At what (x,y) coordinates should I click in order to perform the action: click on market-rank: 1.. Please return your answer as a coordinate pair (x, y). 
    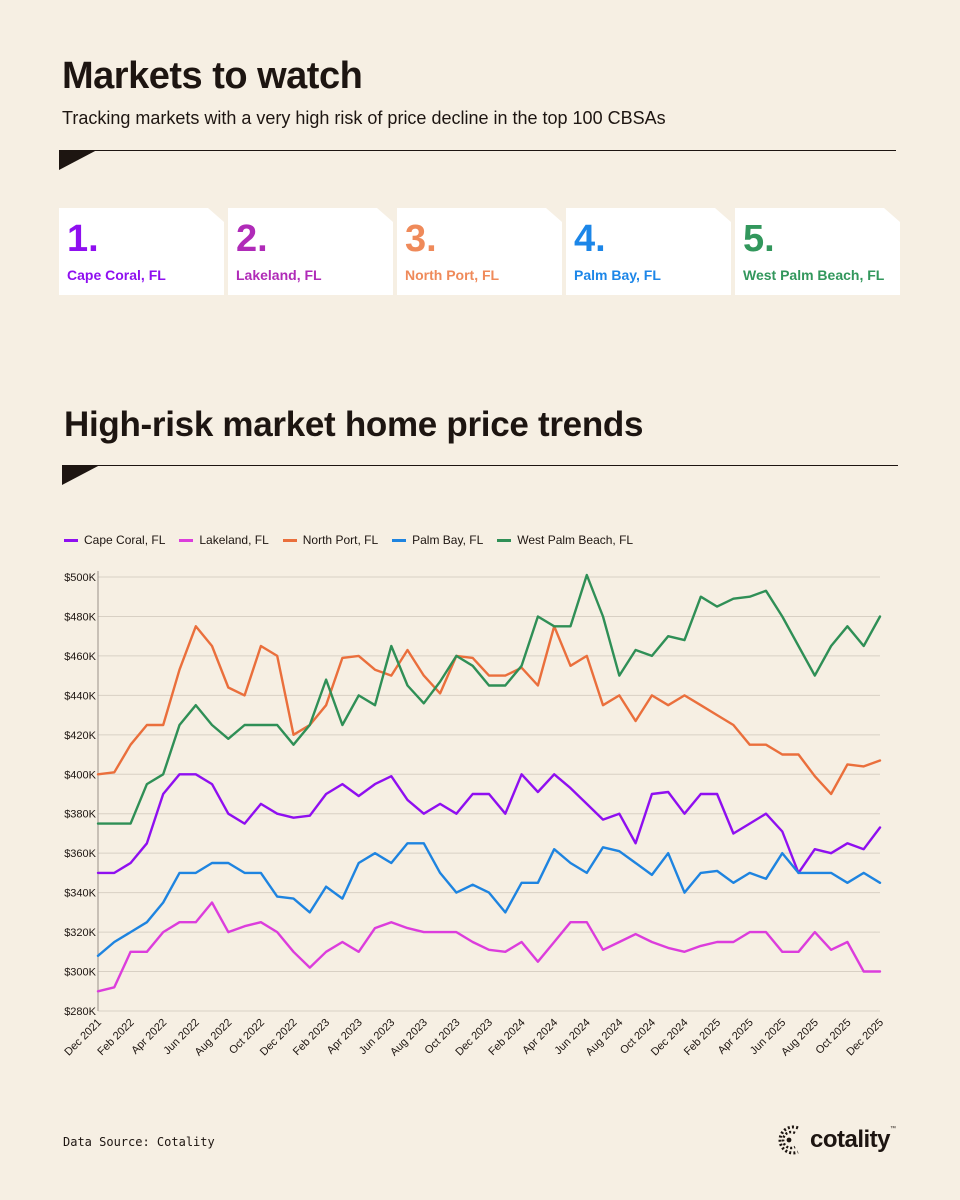
    Looking at the image, I should click on (83, 239).